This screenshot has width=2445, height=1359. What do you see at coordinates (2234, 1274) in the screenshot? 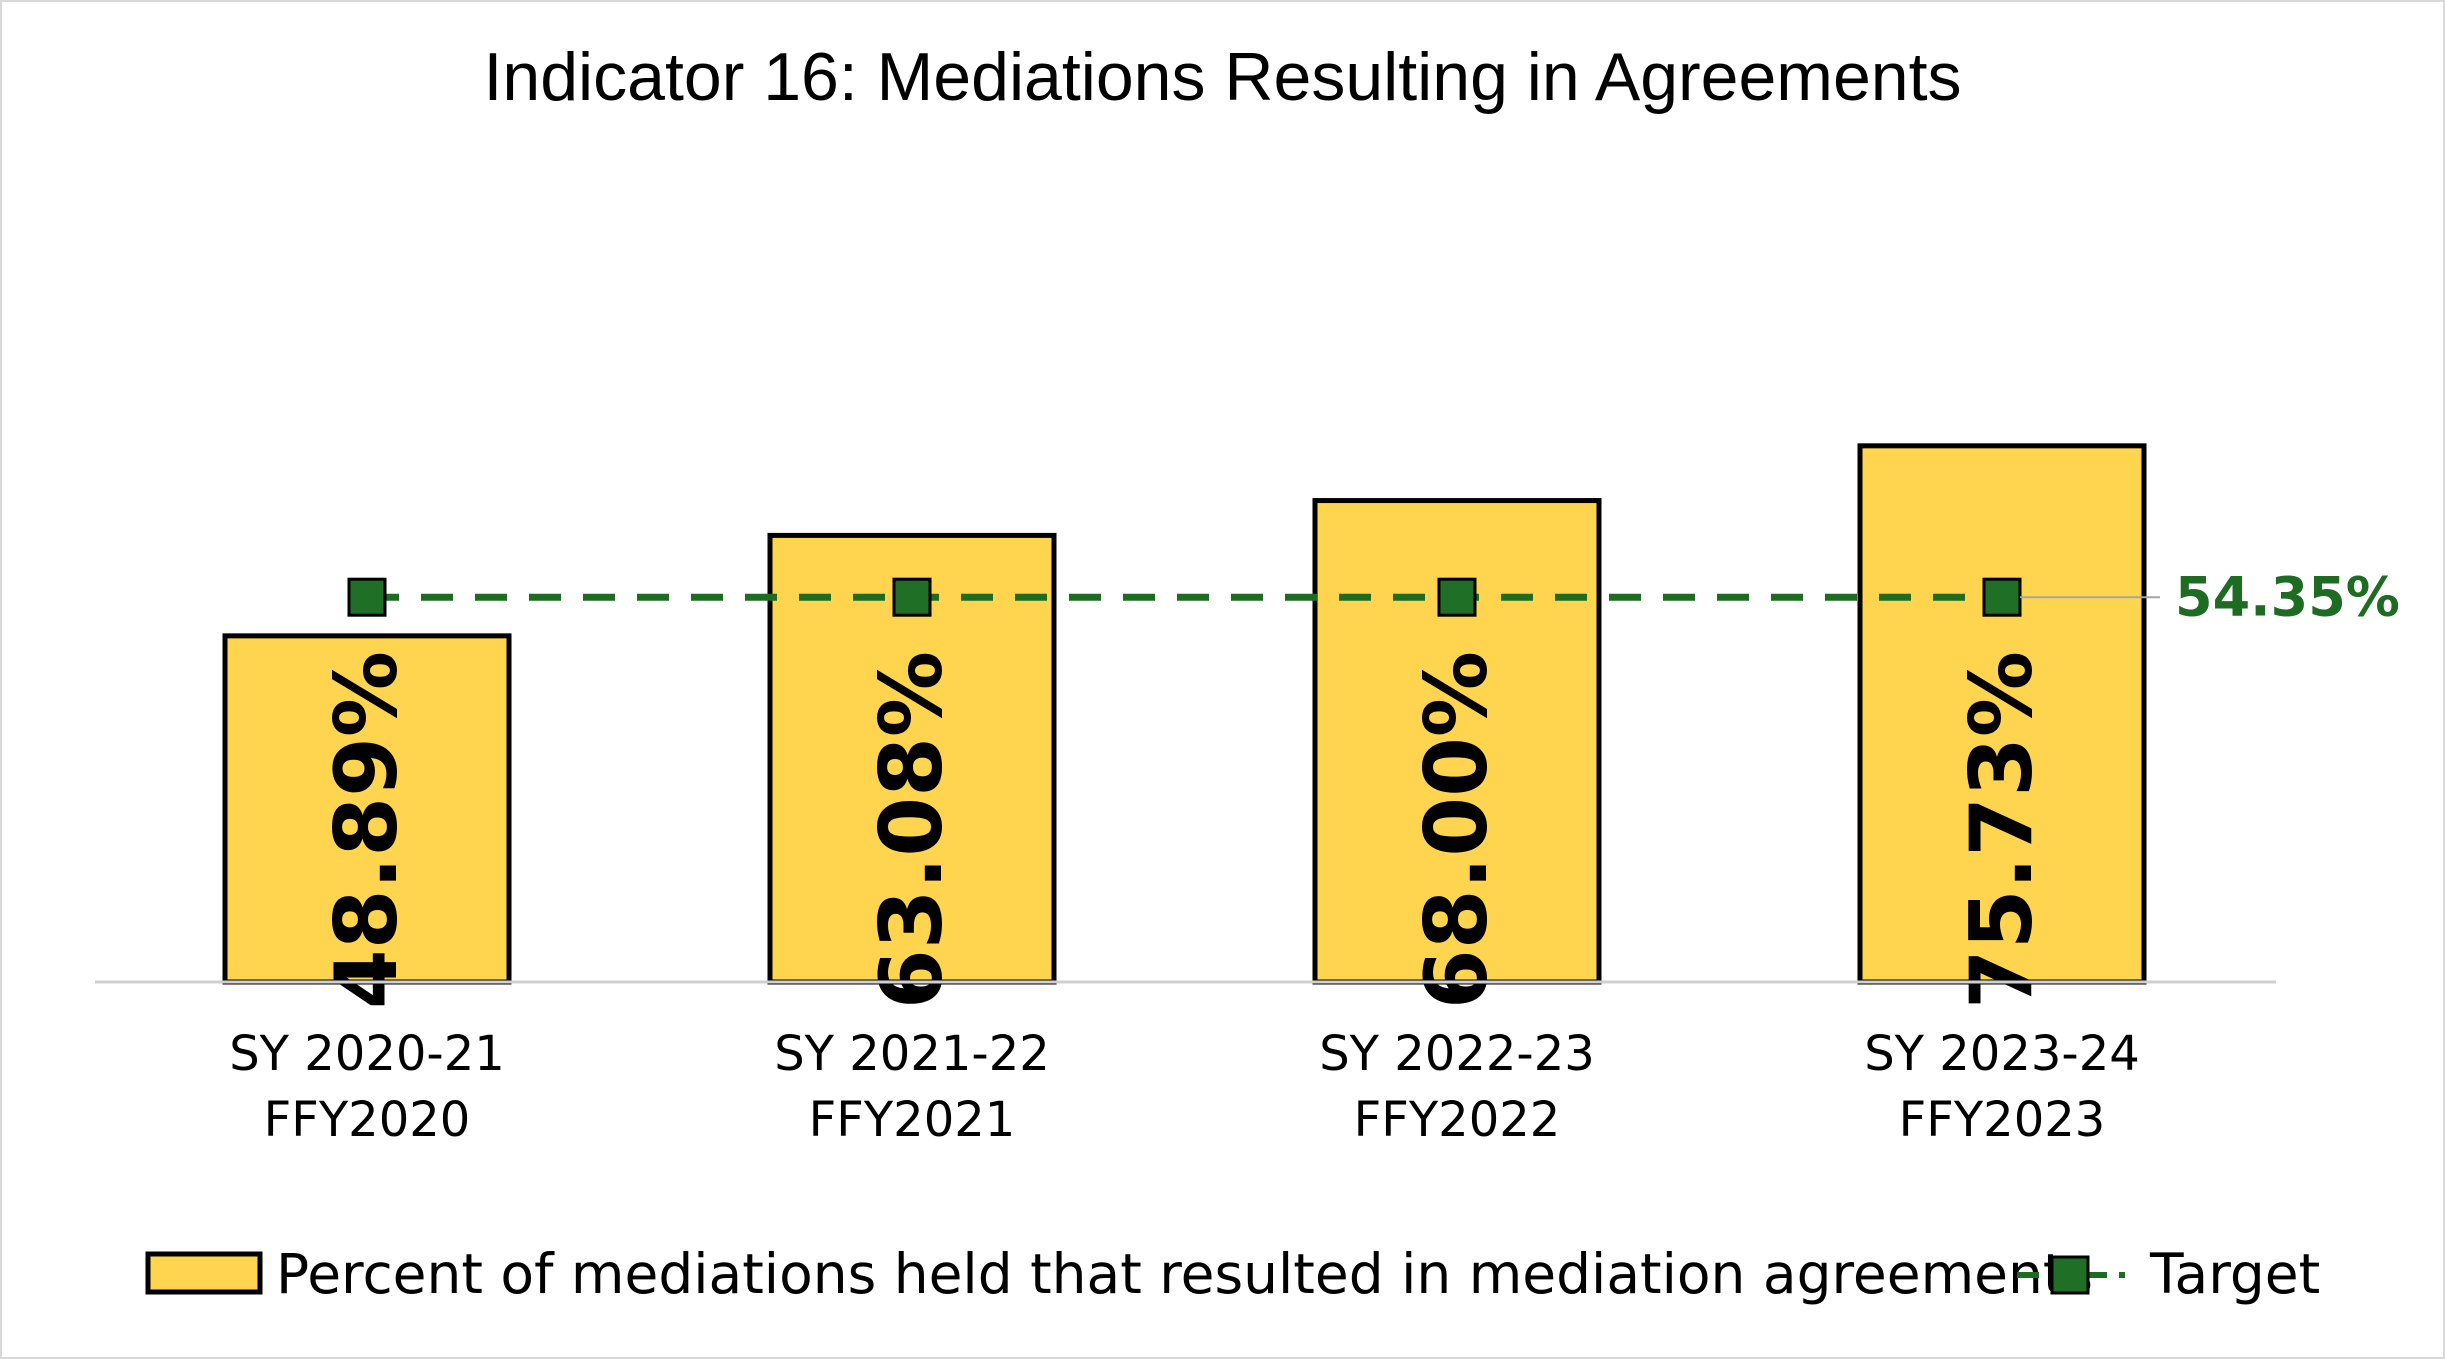
I see `legend-label-target: Target` at bounding box center [2234, 1274].